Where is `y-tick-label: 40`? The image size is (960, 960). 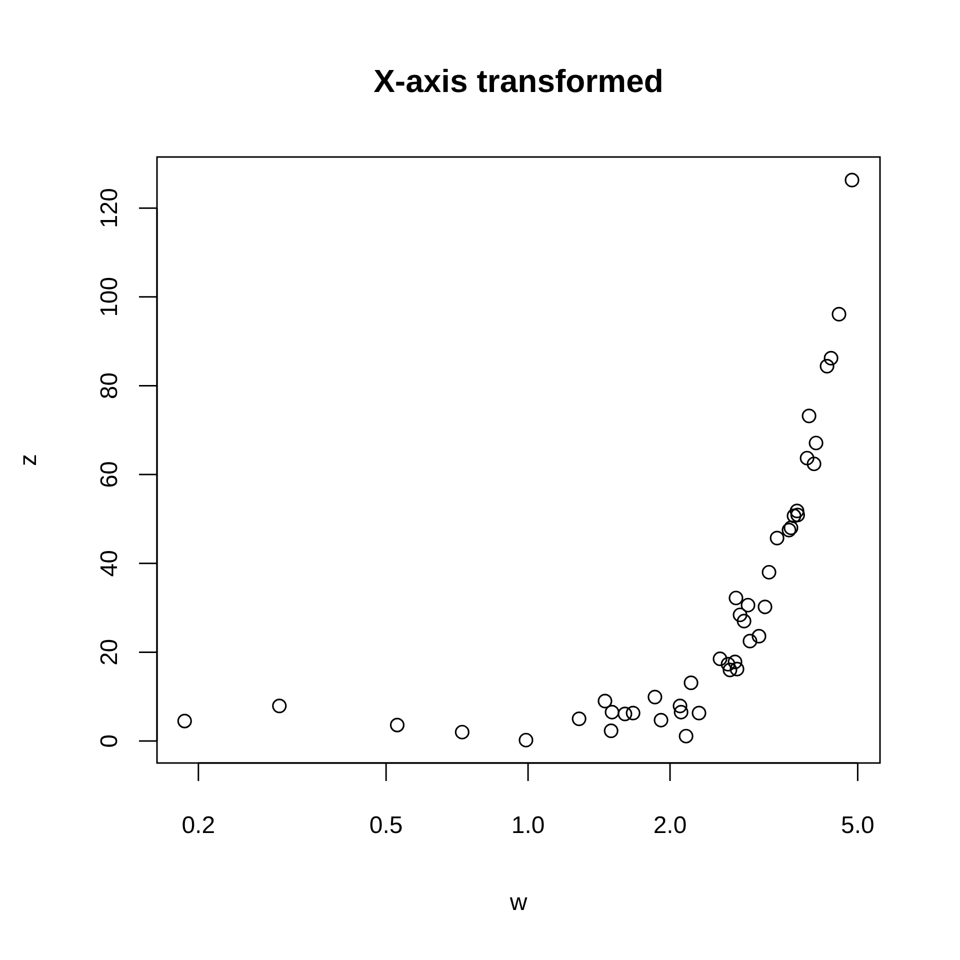
y-tick-label: 40 is located at coordinates (109, 563).